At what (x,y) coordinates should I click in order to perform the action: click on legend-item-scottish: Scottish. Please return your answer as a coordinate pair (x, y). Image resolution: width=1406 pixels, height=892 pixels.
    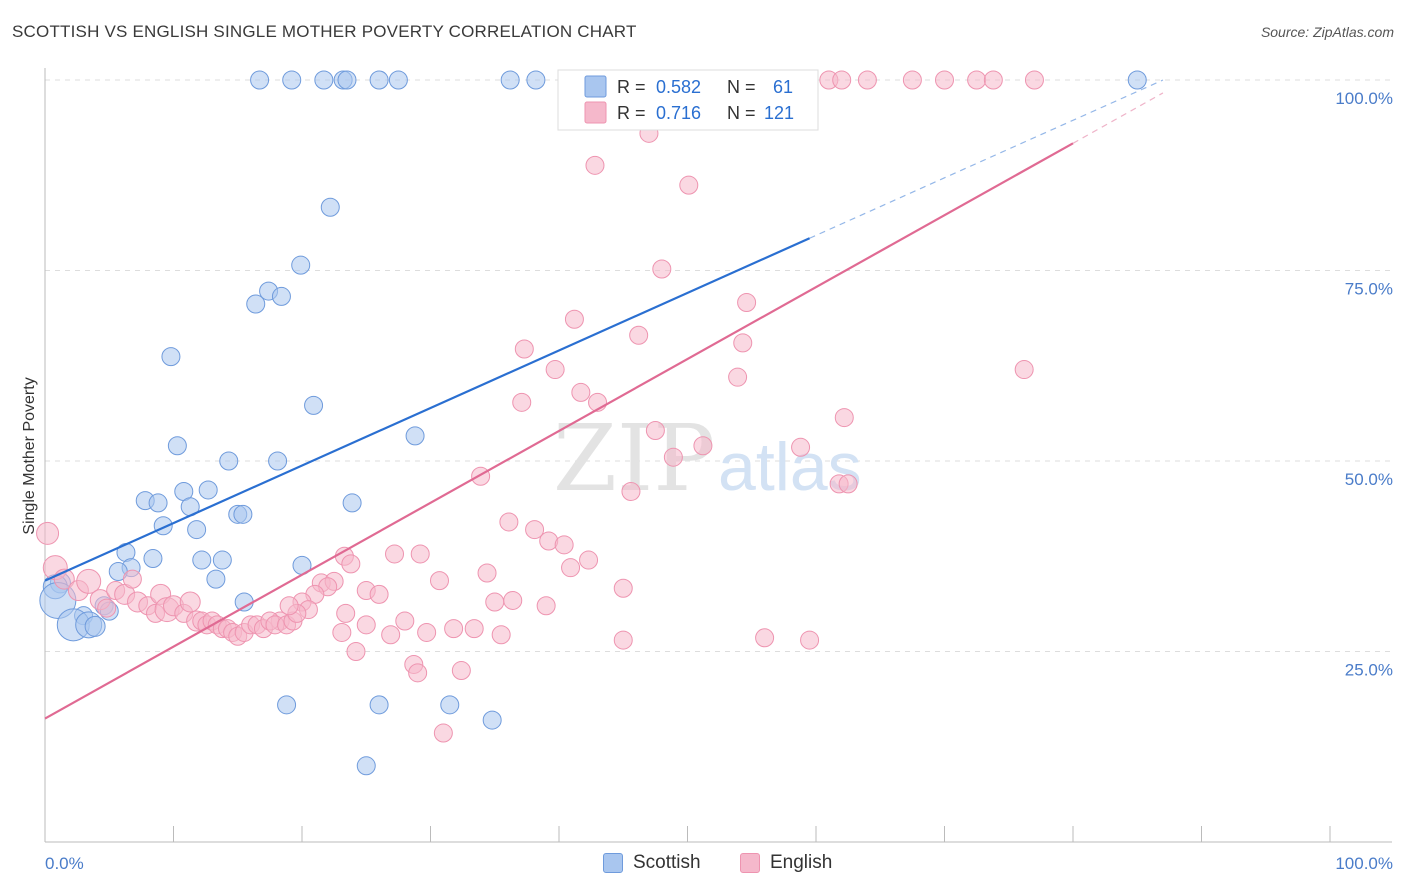
    Looking at the image, I should click on (652, 863).